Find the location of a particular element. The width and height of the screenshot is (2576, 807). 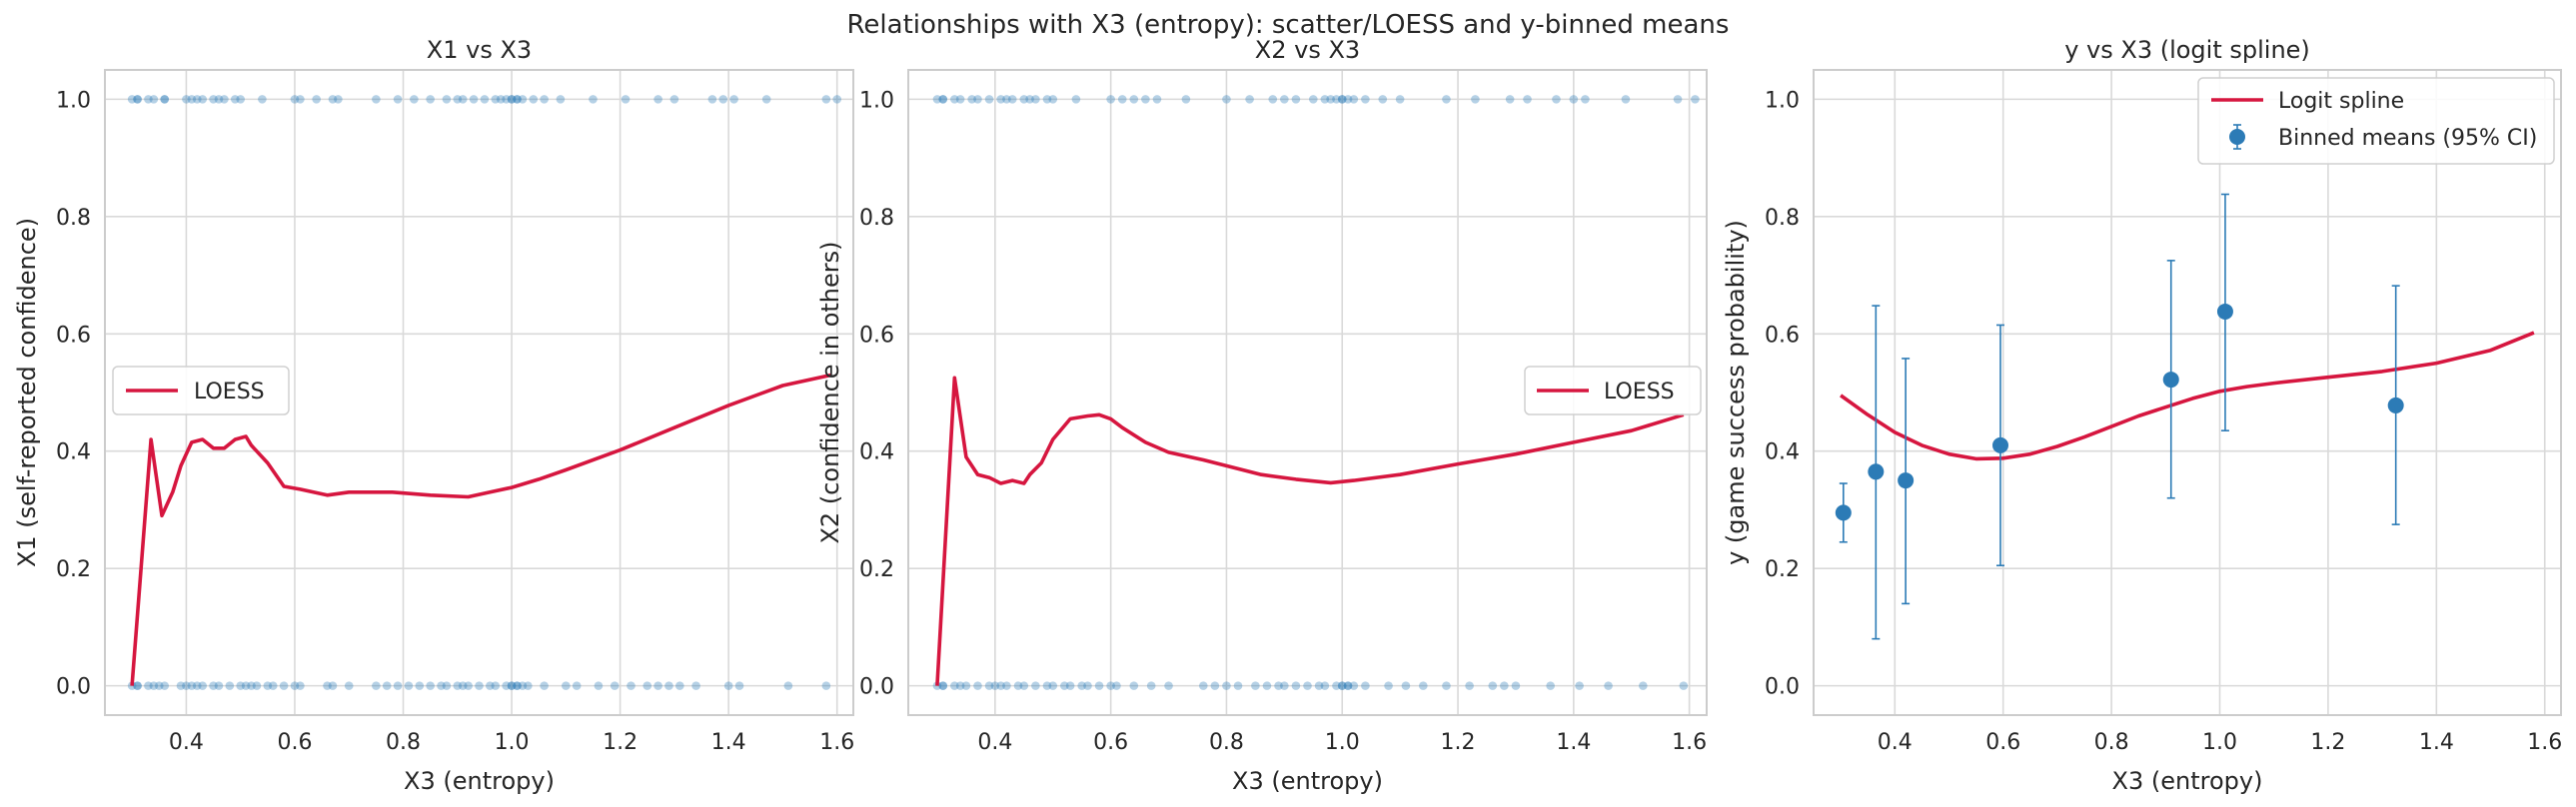

x-tick-label: 1.0 is located at coordinates (1342, 742).